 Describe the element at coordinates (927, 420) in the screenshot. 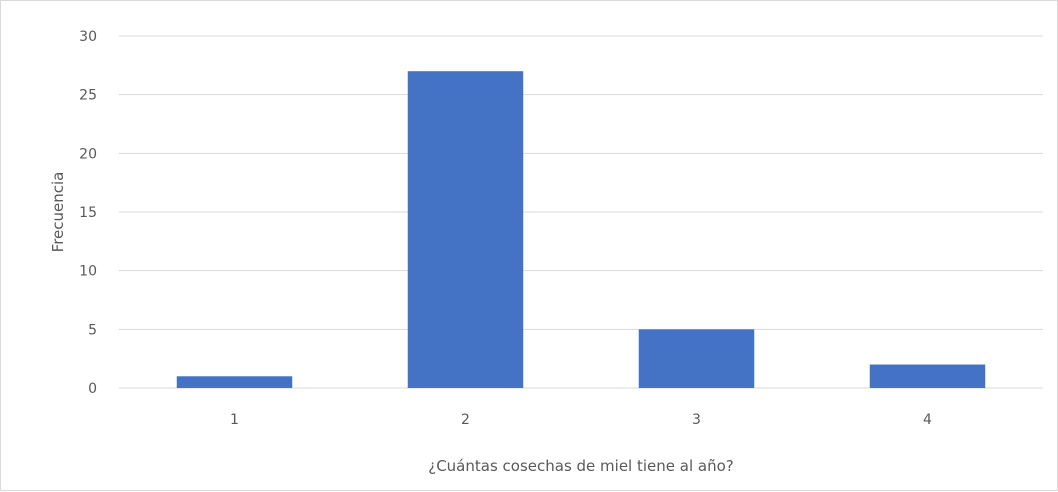

I see `x-tick-label: 4` at that location.